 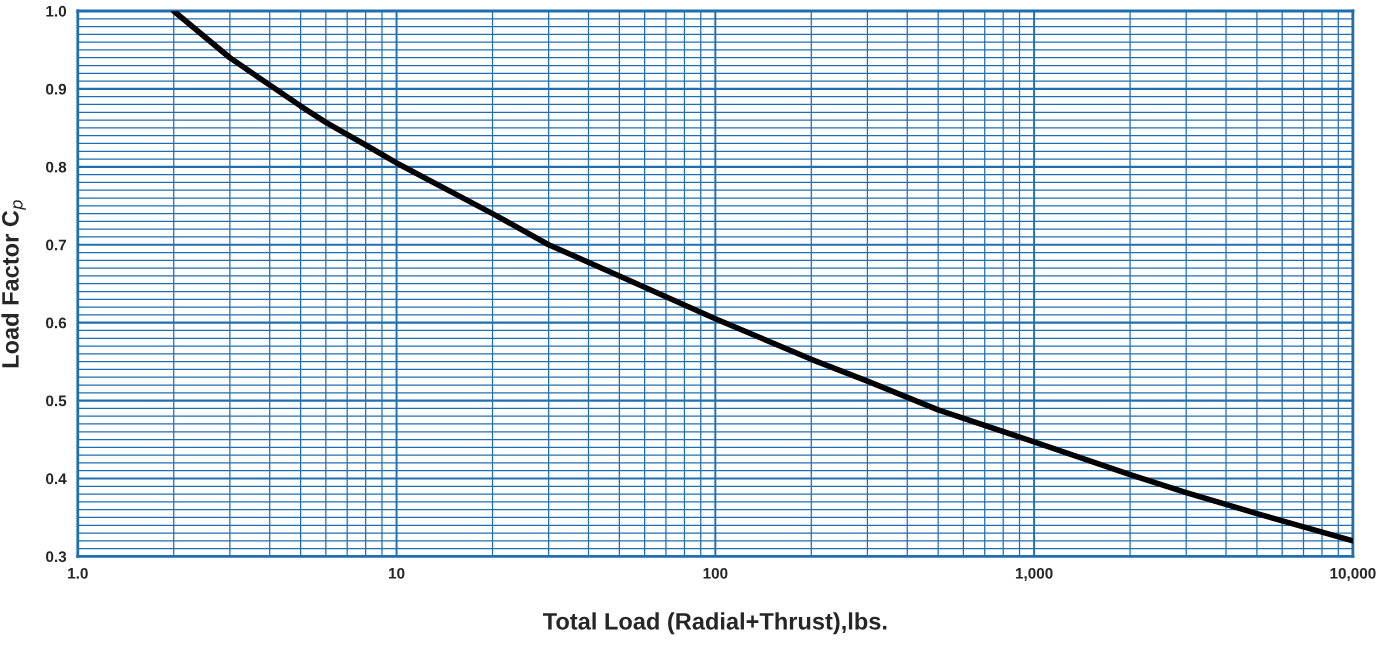 I want to click on y-tick-label: 0.5, so click(x=56, y=401).